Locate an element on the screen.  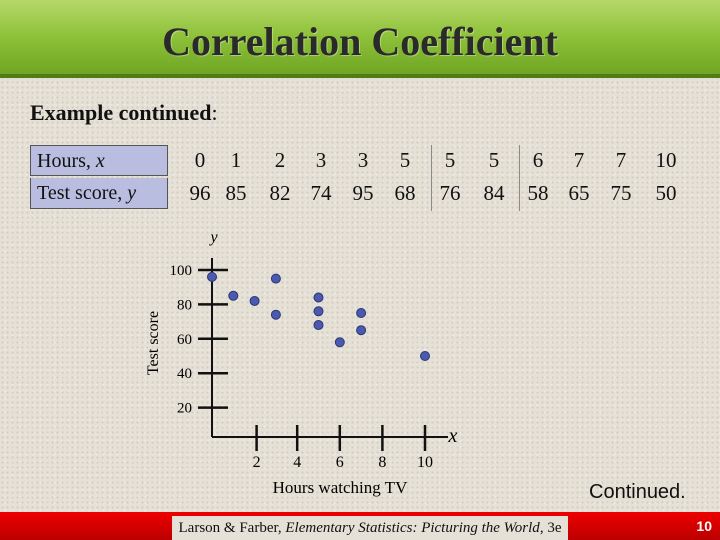
table-cell-y: 75 is located at coordinates (621, 193).